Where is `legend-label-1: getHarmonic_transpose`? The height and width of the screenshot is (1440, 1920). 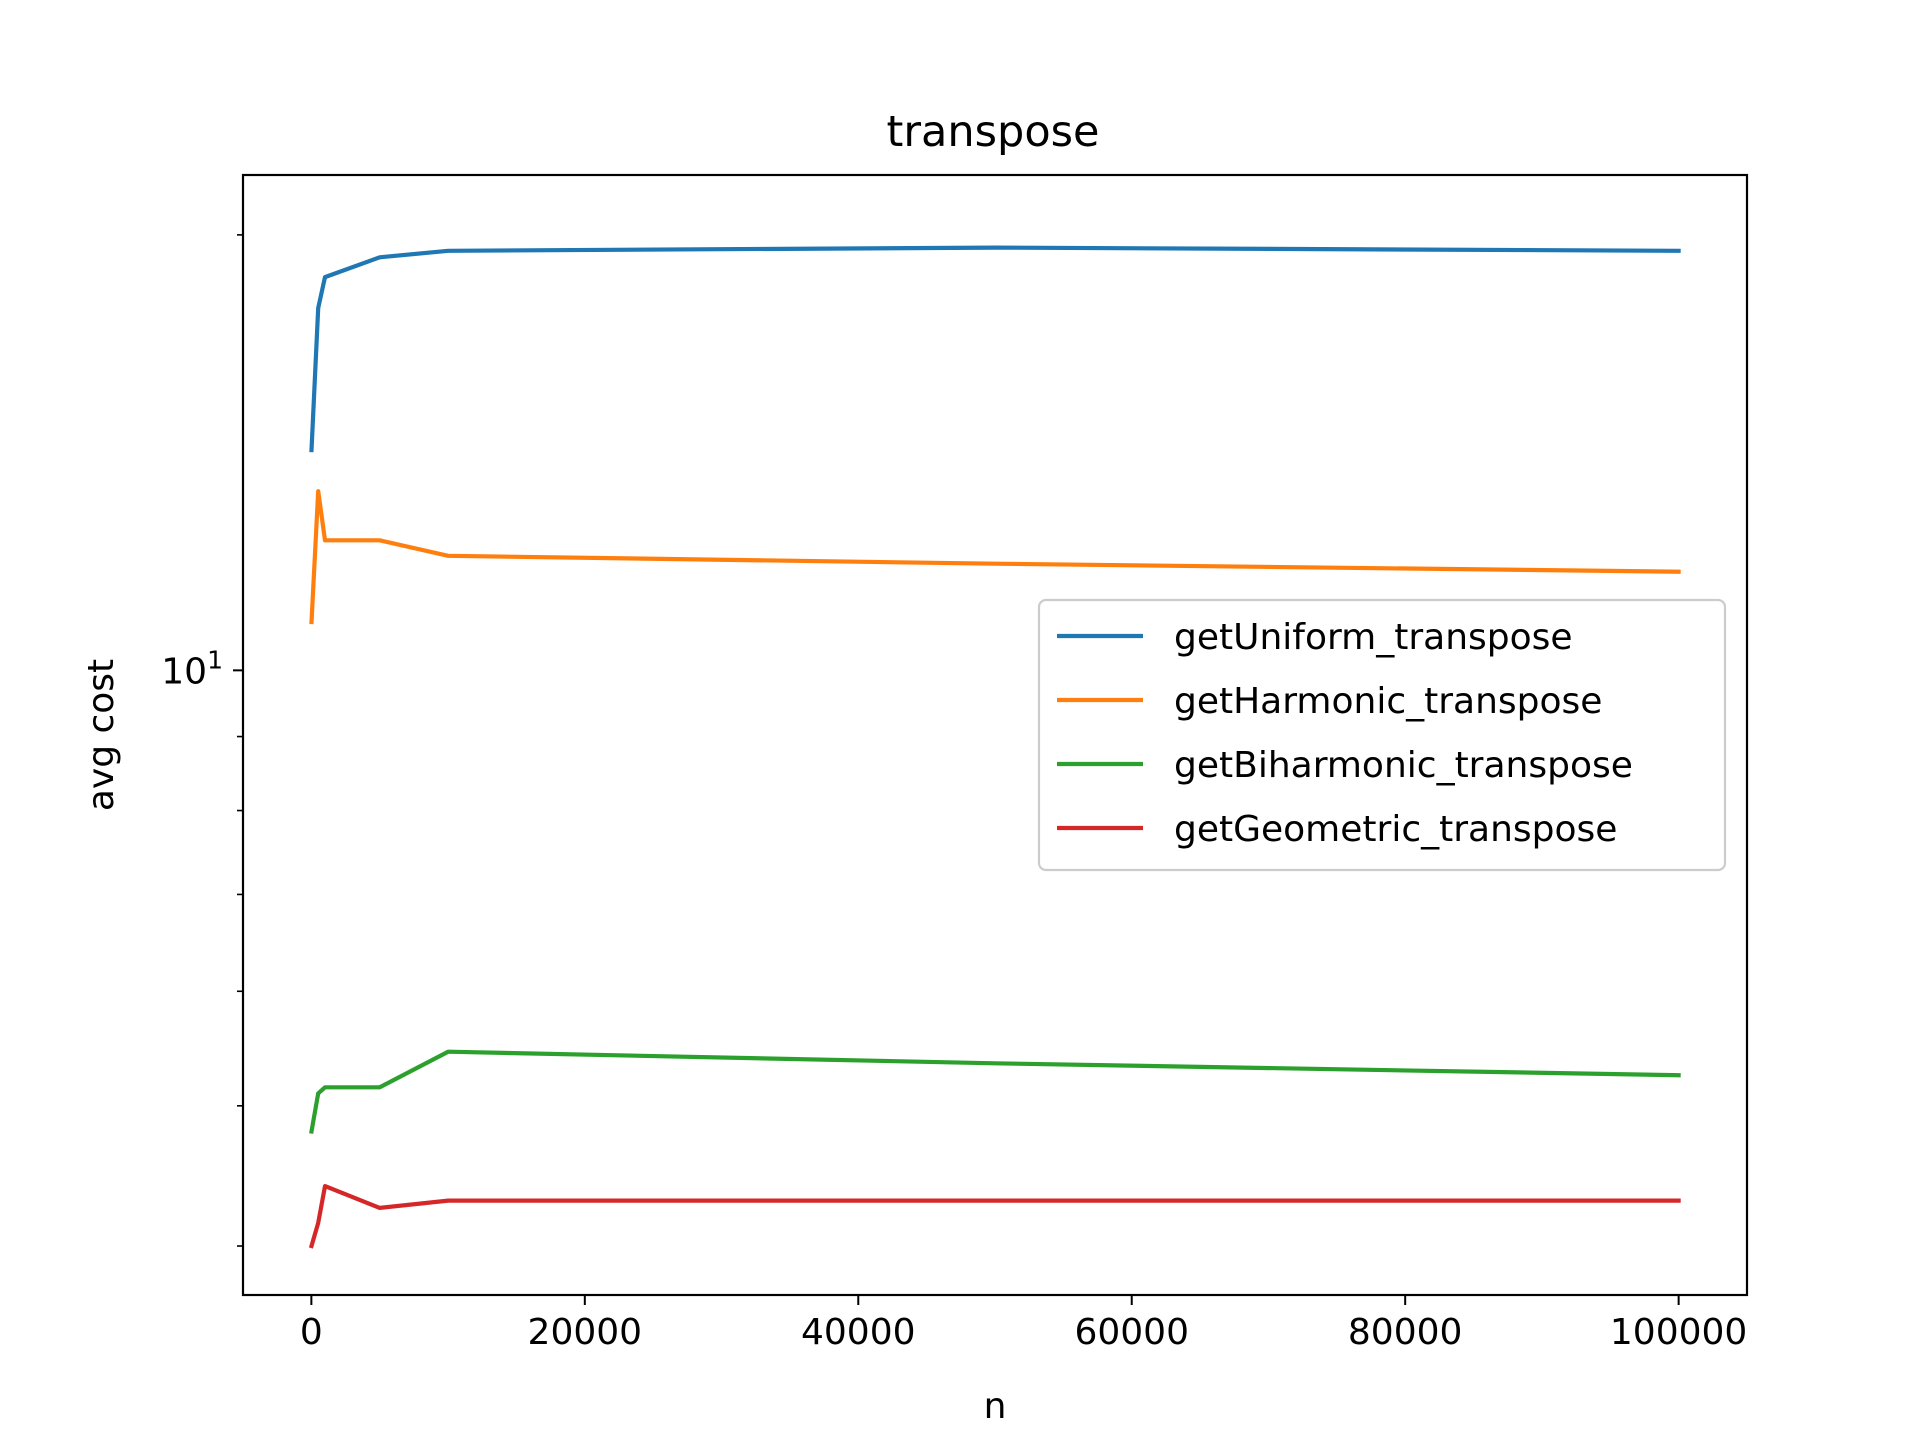 legend-label-1: getHarmonic_transpose is located at coordinates (1388, 701).